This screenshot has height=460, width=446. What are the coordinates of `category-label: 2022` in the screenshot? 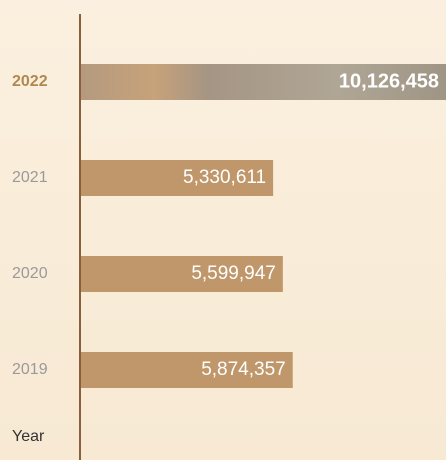 It's located at (30, 81).